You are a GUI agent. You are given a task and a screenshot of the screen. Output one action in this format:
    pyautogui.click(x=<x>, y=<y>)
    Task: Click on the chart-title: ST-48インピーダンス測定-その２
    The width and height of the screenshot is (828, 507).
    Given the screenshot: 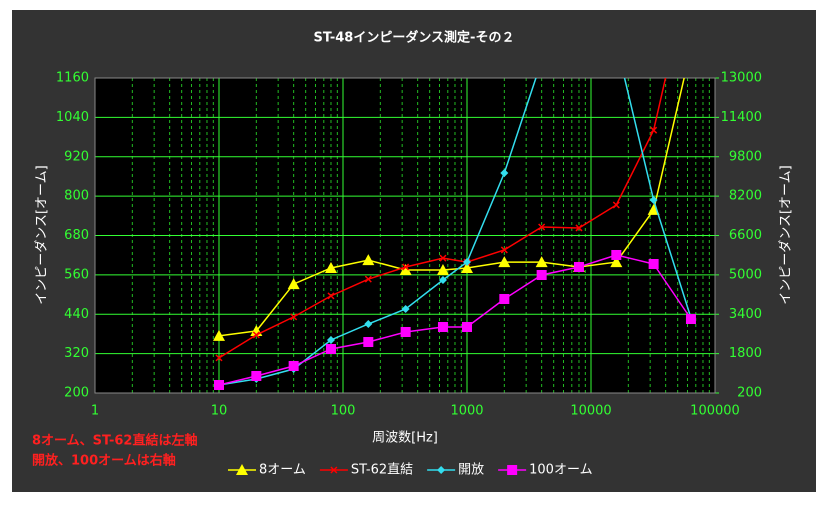 What is the action you would take?
    pyautogui.click(x=414, y=38)
    